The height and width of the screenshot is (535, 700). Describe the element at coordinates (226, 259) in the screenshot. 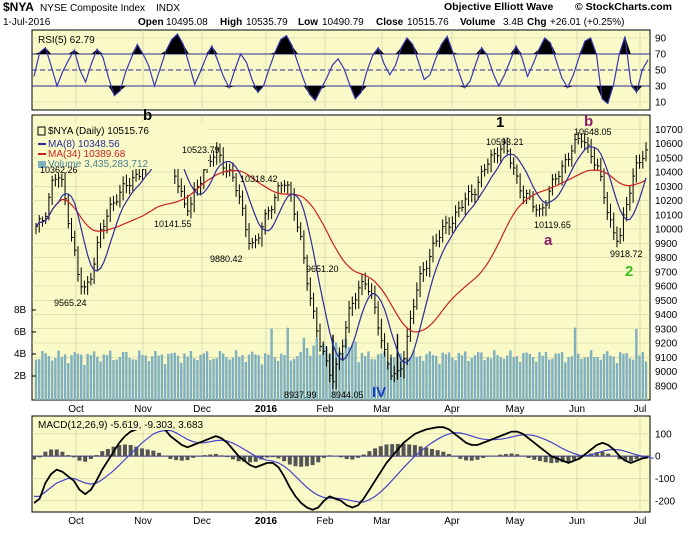

I see `annot-9880: 9880.42` at that location.